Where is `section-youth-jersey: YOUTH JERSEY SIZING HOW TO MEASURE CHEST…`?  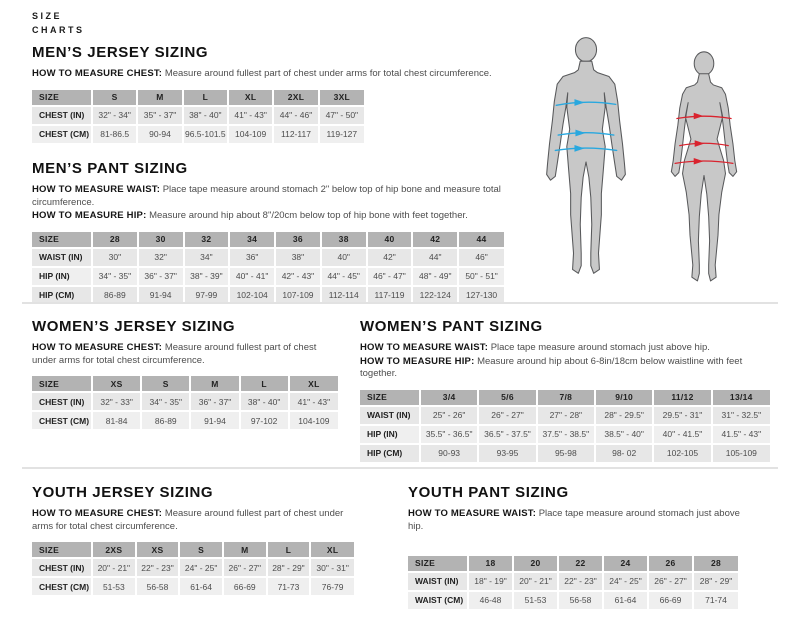
section-youth-jersey: YOUTH JERSEY SIZING HOW TO MEASURE CHEST… is located at coordinates (197, 541).